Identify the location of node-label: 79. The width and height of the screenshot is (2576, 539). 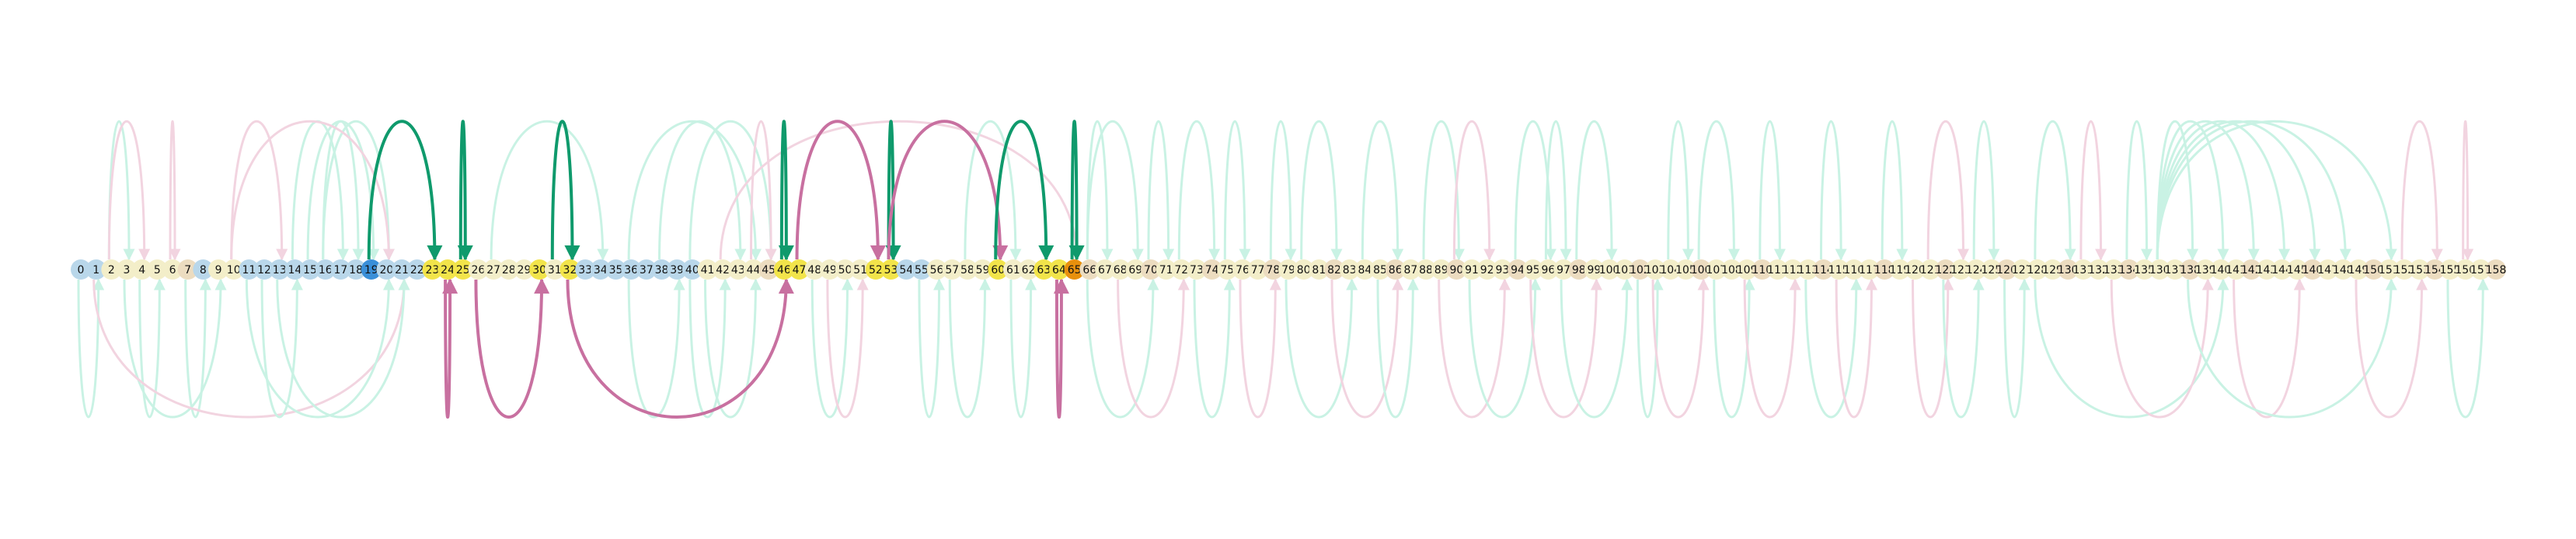
(1288, 270).